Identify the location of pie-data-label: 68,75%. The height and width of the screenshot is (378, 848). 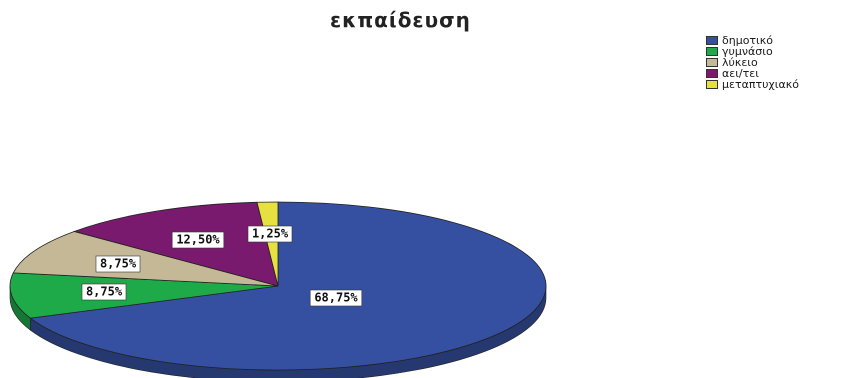
(336, 298).